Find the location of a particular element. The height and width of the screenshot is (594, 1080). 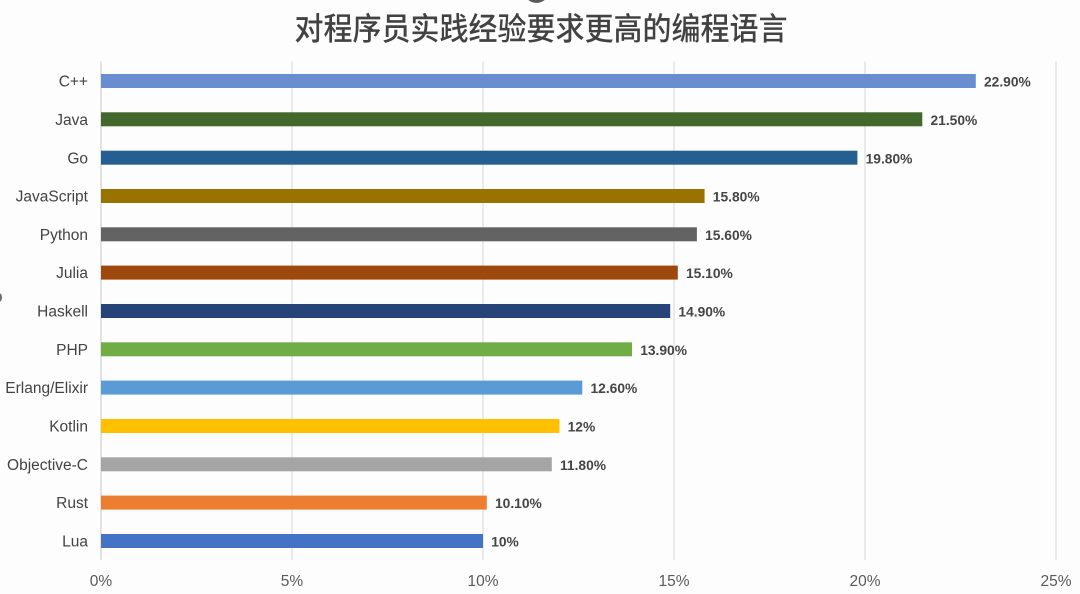

svg-text: Objective-C is located at coordinates (47, 465).